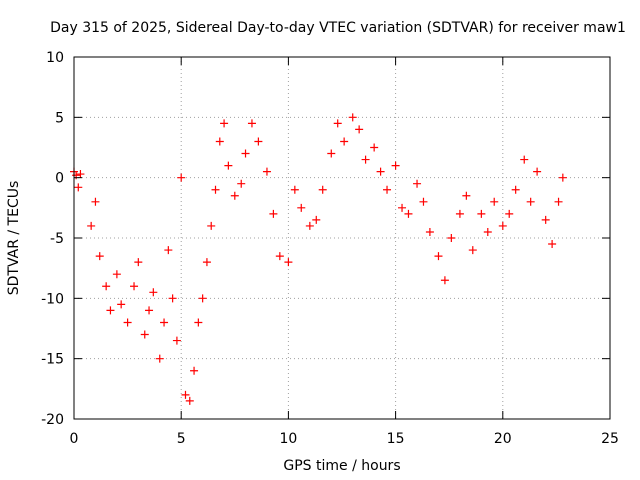 This screenshot has height=480, width=640. What do you see at coordinates (74, 439) in the screenshot?
I see `x-tick-label: 0` at bounding box center [74, 439].